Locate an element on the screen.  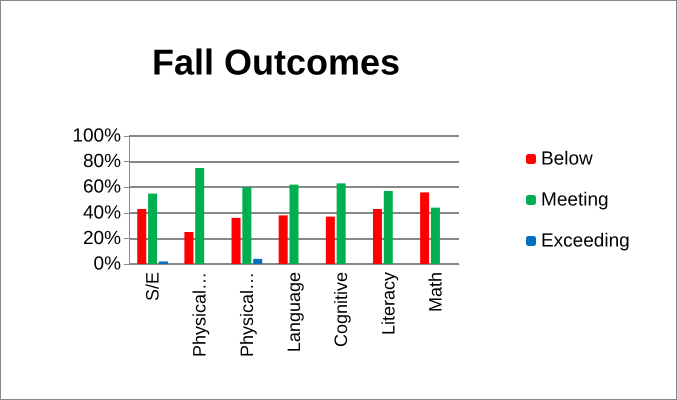
y-tick-label: 60% is located at coordinates (102, 187).